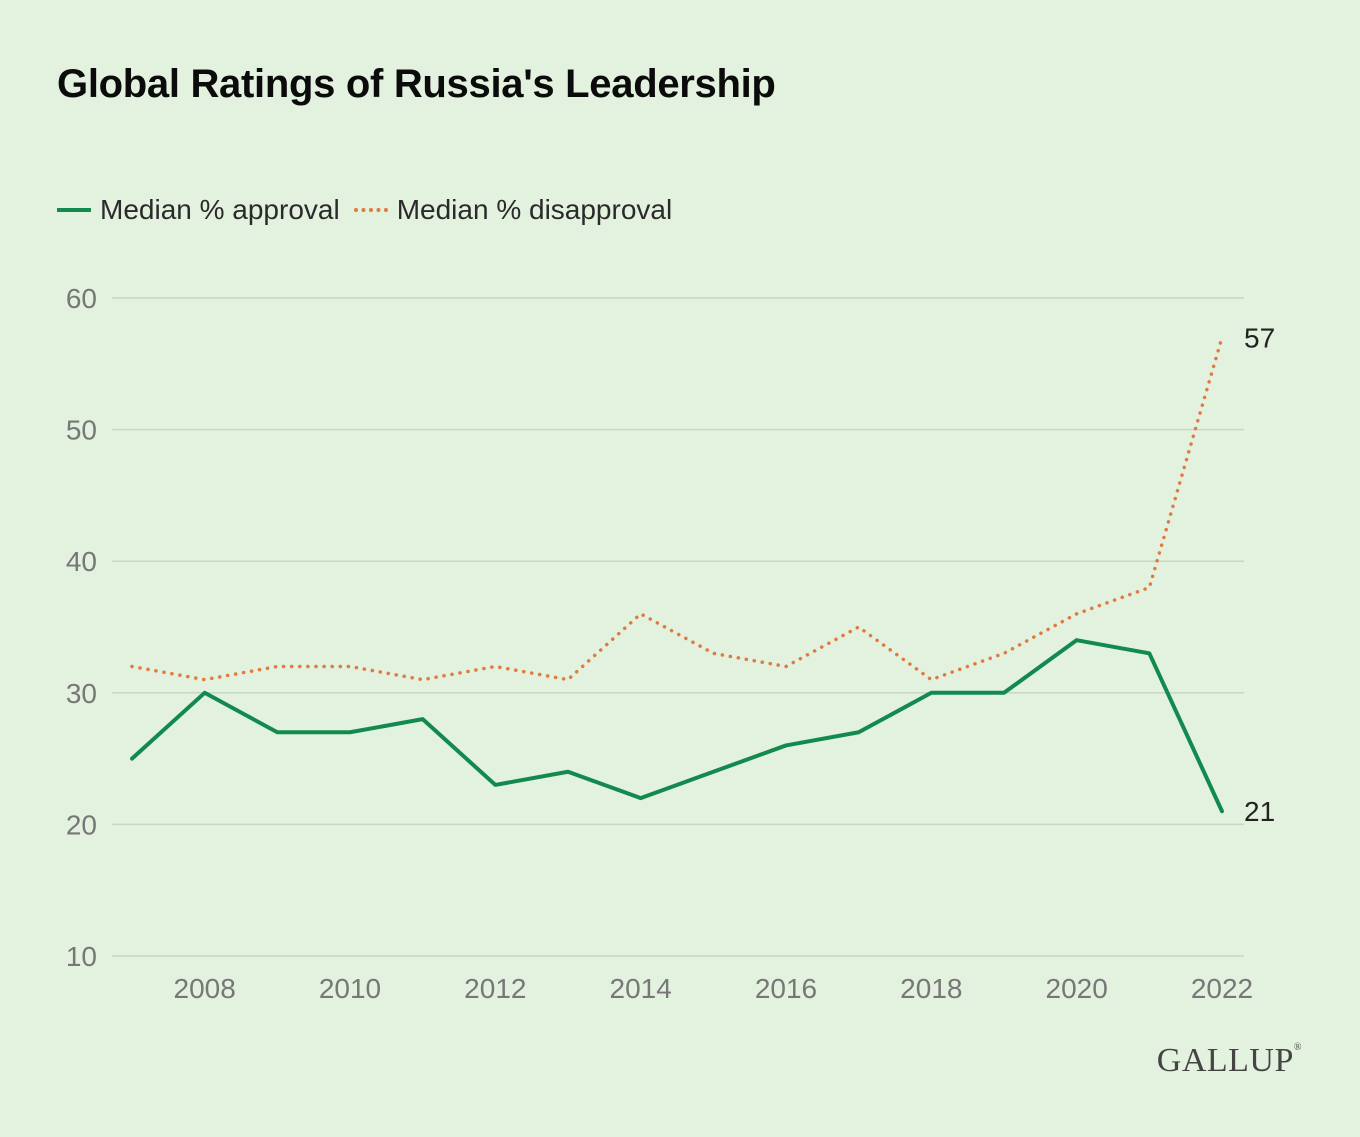 The width and height of the screenshot is (1360, 1137). Describe the element at coordinates (81, 693) in the screenshot. I see `y-tick-label: 30` at that location.